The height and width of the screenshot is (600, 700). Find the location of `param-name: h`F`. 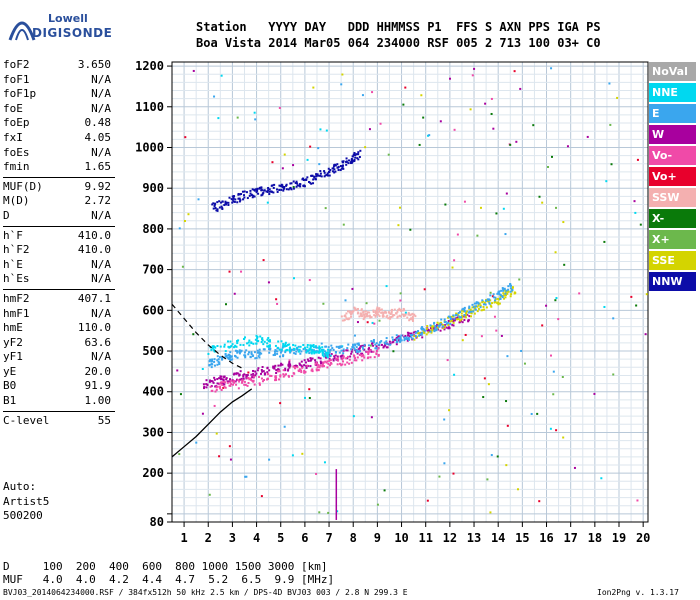

param-name: h`F is located at coordinates (13, 235).